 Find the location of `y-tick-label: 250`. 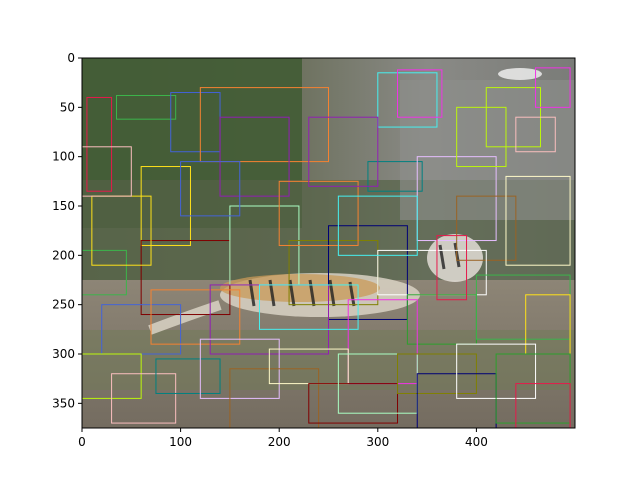

y-tick-label: 250 is located at coordinates (63, 305).